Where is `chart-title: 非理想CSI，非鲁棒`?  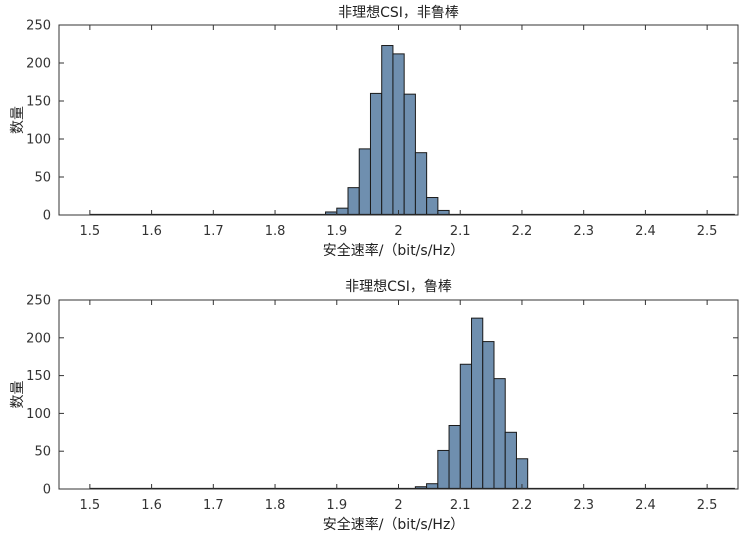 chart-title: 非理想CSI，非鲁棒 is located at coordinates (398, 13).